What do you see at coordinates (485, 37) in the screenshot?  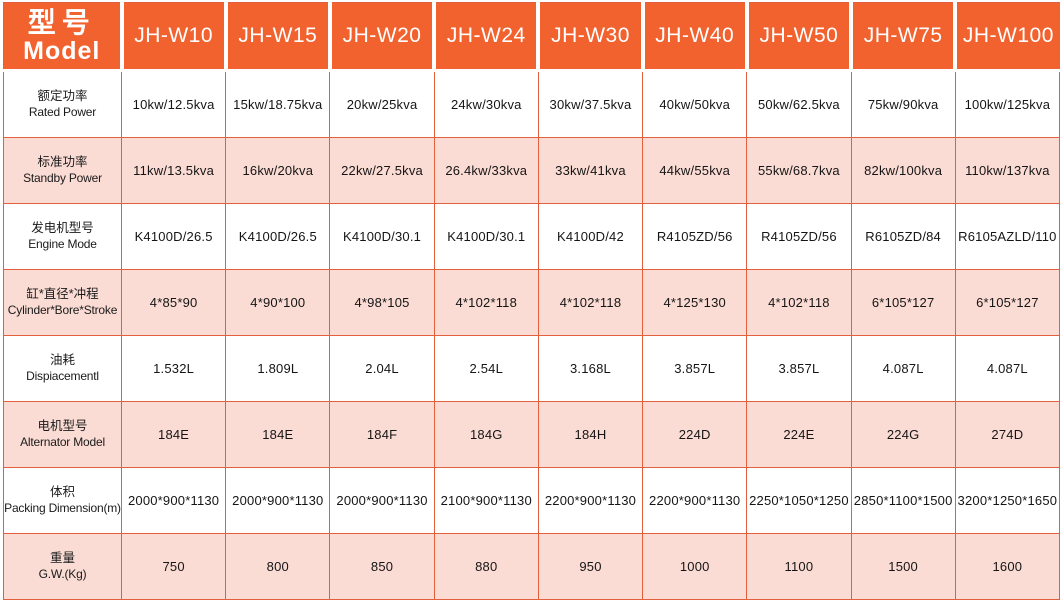 I see `model-column-header: JH-W24` at bounding box center [485, 37].